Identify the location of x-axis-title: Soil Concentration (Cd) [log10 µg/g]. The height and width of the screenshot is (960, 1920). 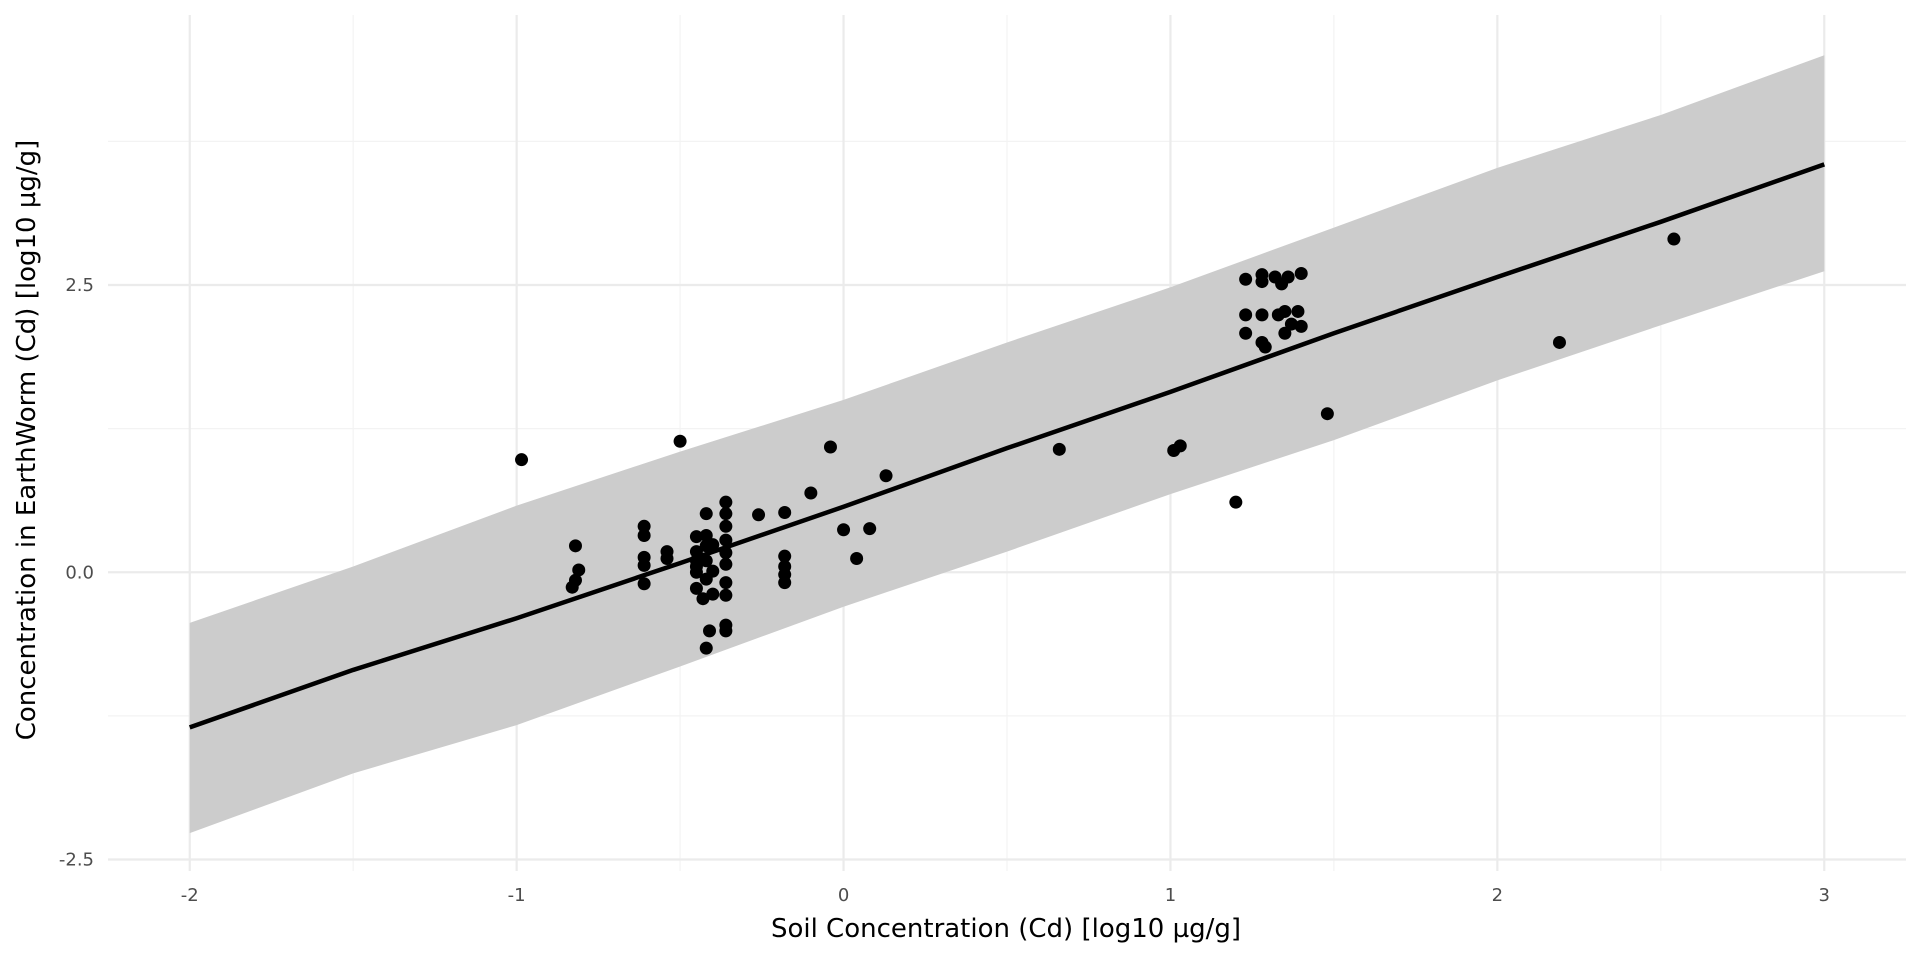
(1006, 929).